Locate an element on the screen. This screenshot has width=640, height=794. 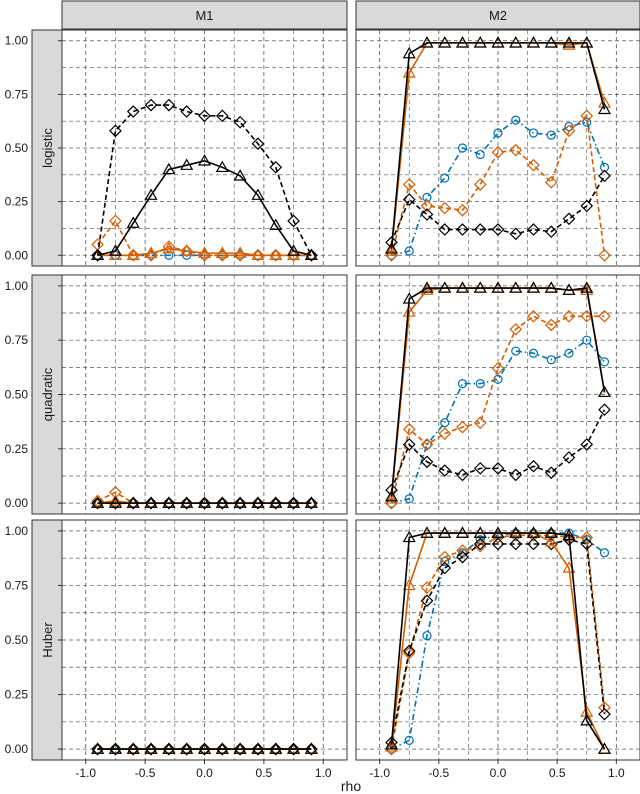
y-tick-label: 0.50 is located at coordinates (17, 640).